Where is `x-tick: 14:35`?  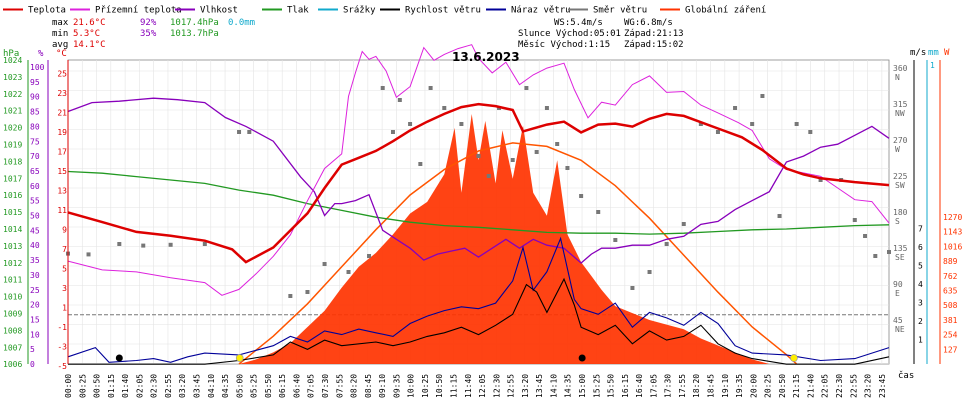 x-tick: 14:35 is located at coordinates (568, 386).